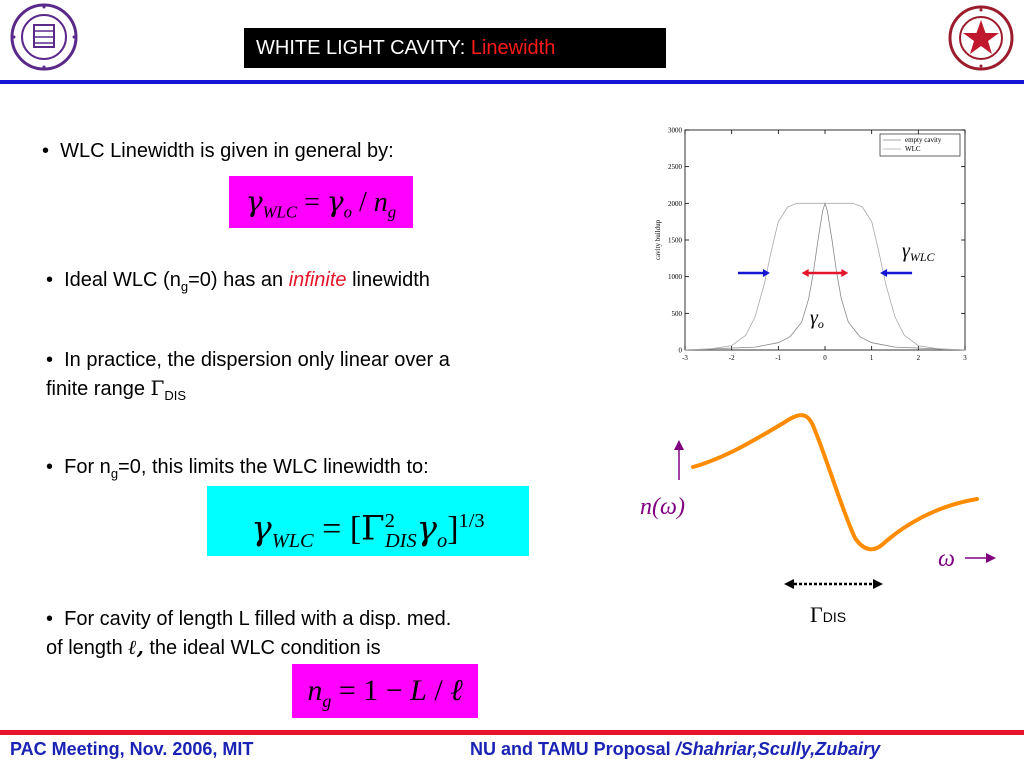 The image size is (1024, 768). I want to click on y-tick-label: 3000, so click(675, 131).